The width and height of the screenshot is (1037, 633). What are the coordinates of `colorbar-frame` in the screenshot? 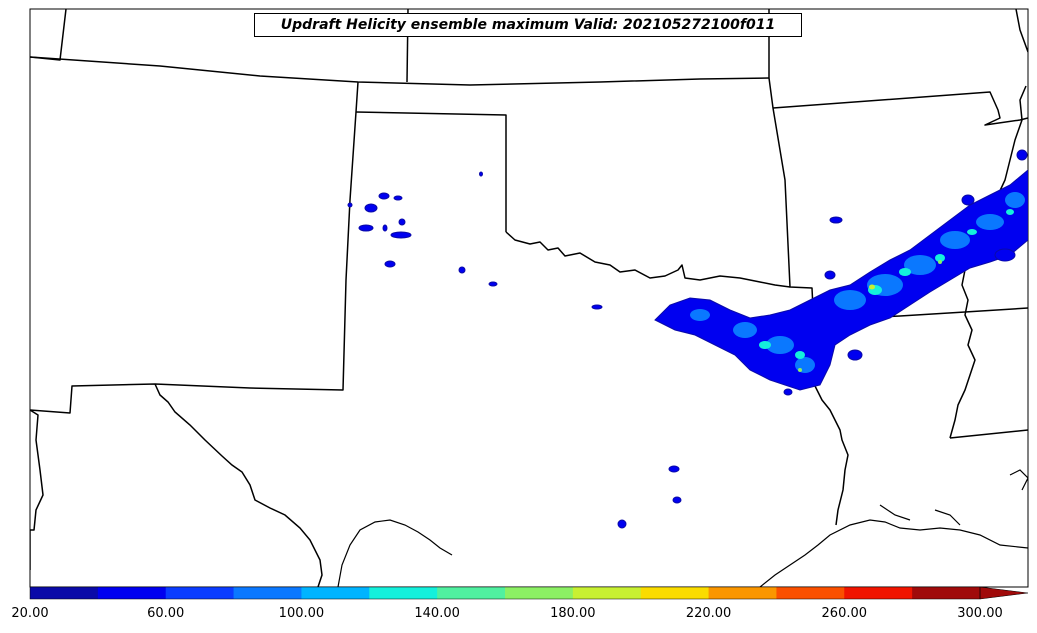 It's located at (505, 593).